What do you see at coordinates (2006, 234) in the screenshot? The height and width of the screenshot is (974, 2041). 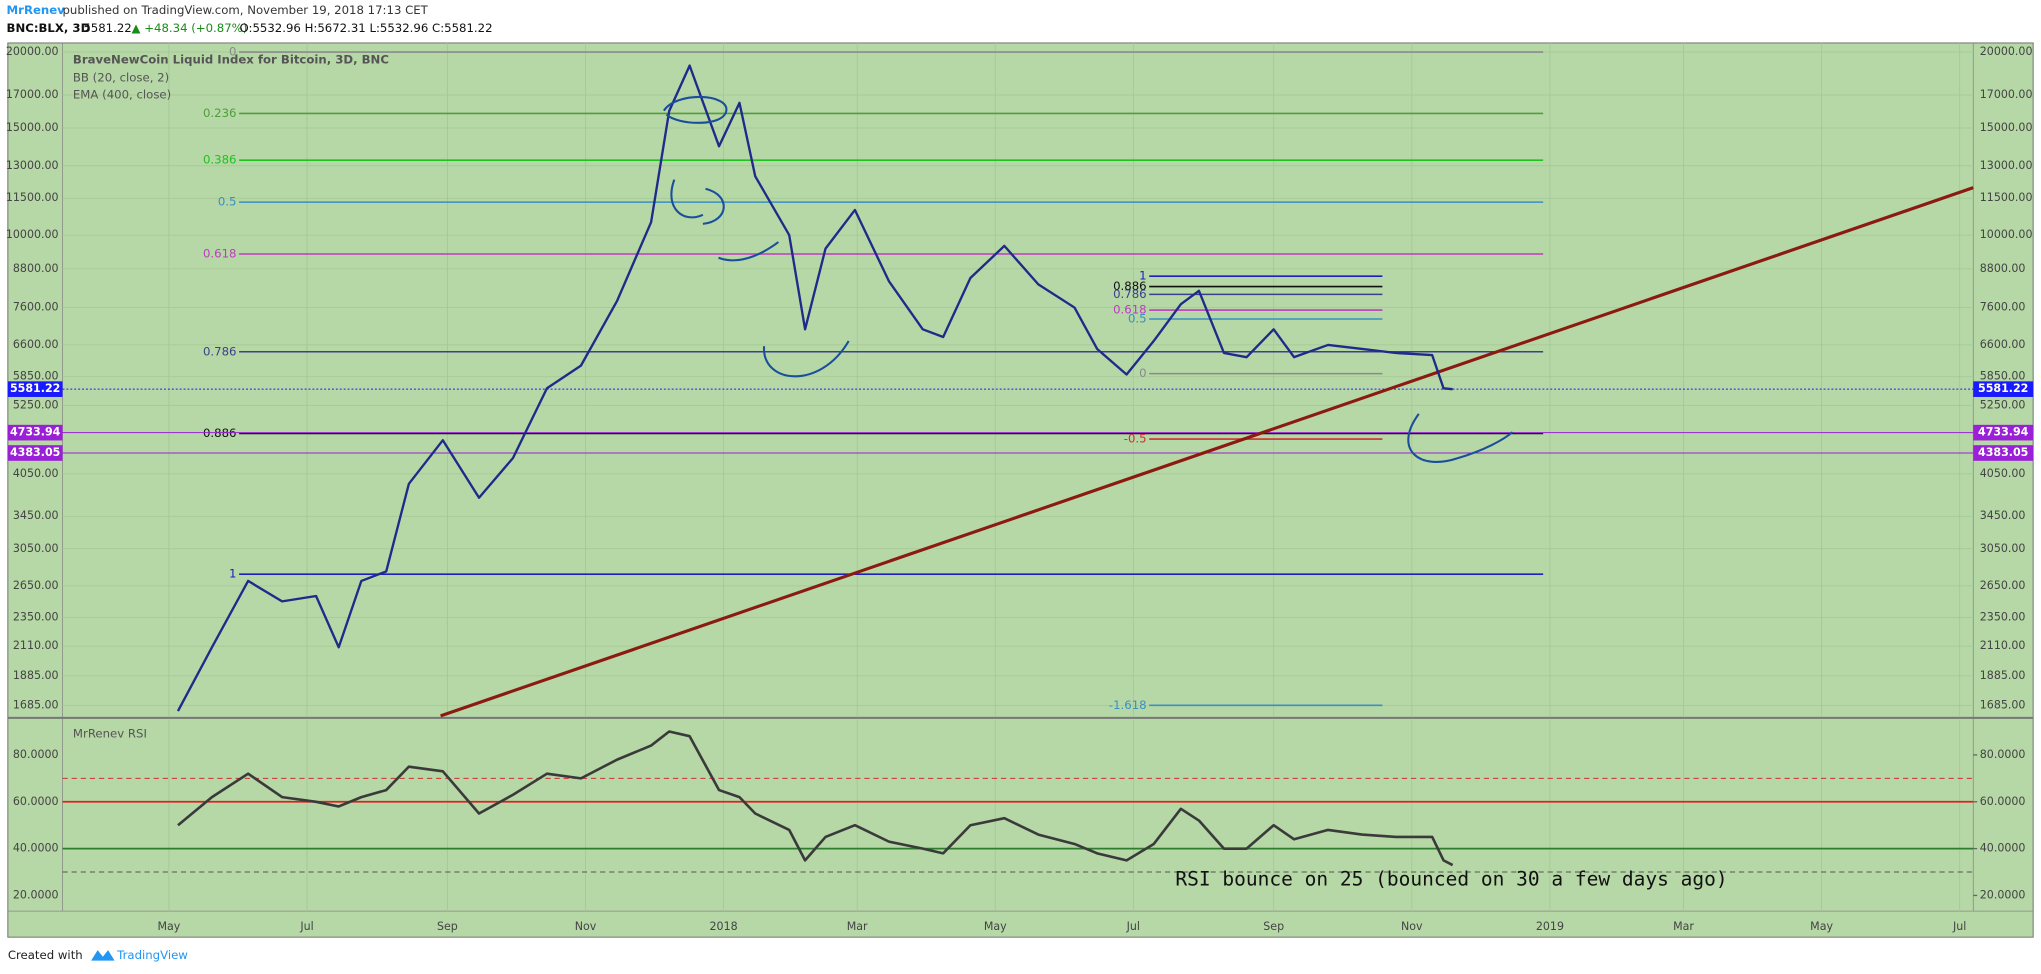 I see `y-tick-label: 10000.00` at bounding box center [2006, 234].